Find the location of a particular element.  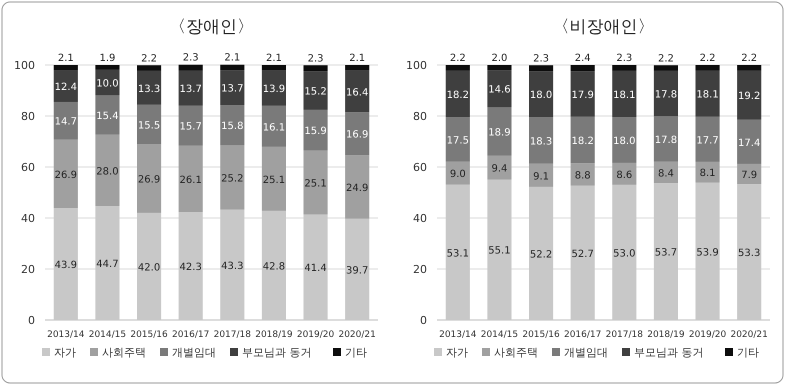

data-label: 25.1 is located at coordinates (315, 184).